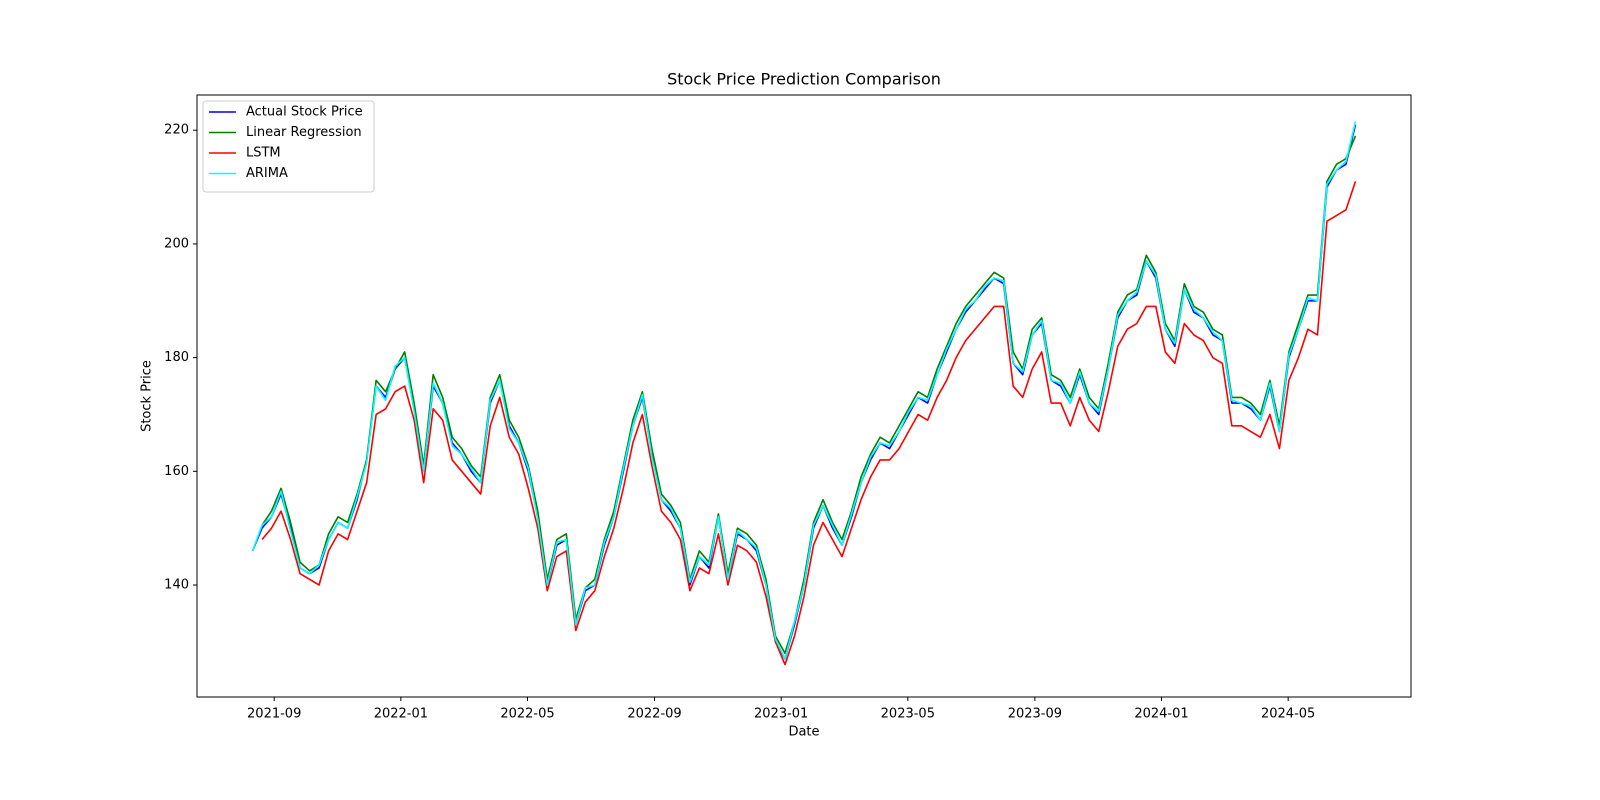  What do you see at coordinates (263, 153) in the screenshot?
I see `legend-label: LSTM` at bounding box center [263, 153].